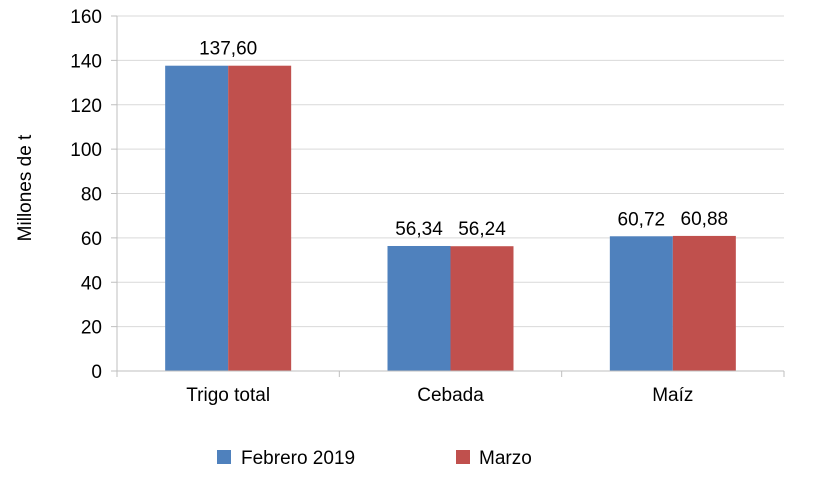  Describe the element at coordinates (25, 187) in the screenshot. I see `y-axis-title: Millones de t` at that location.